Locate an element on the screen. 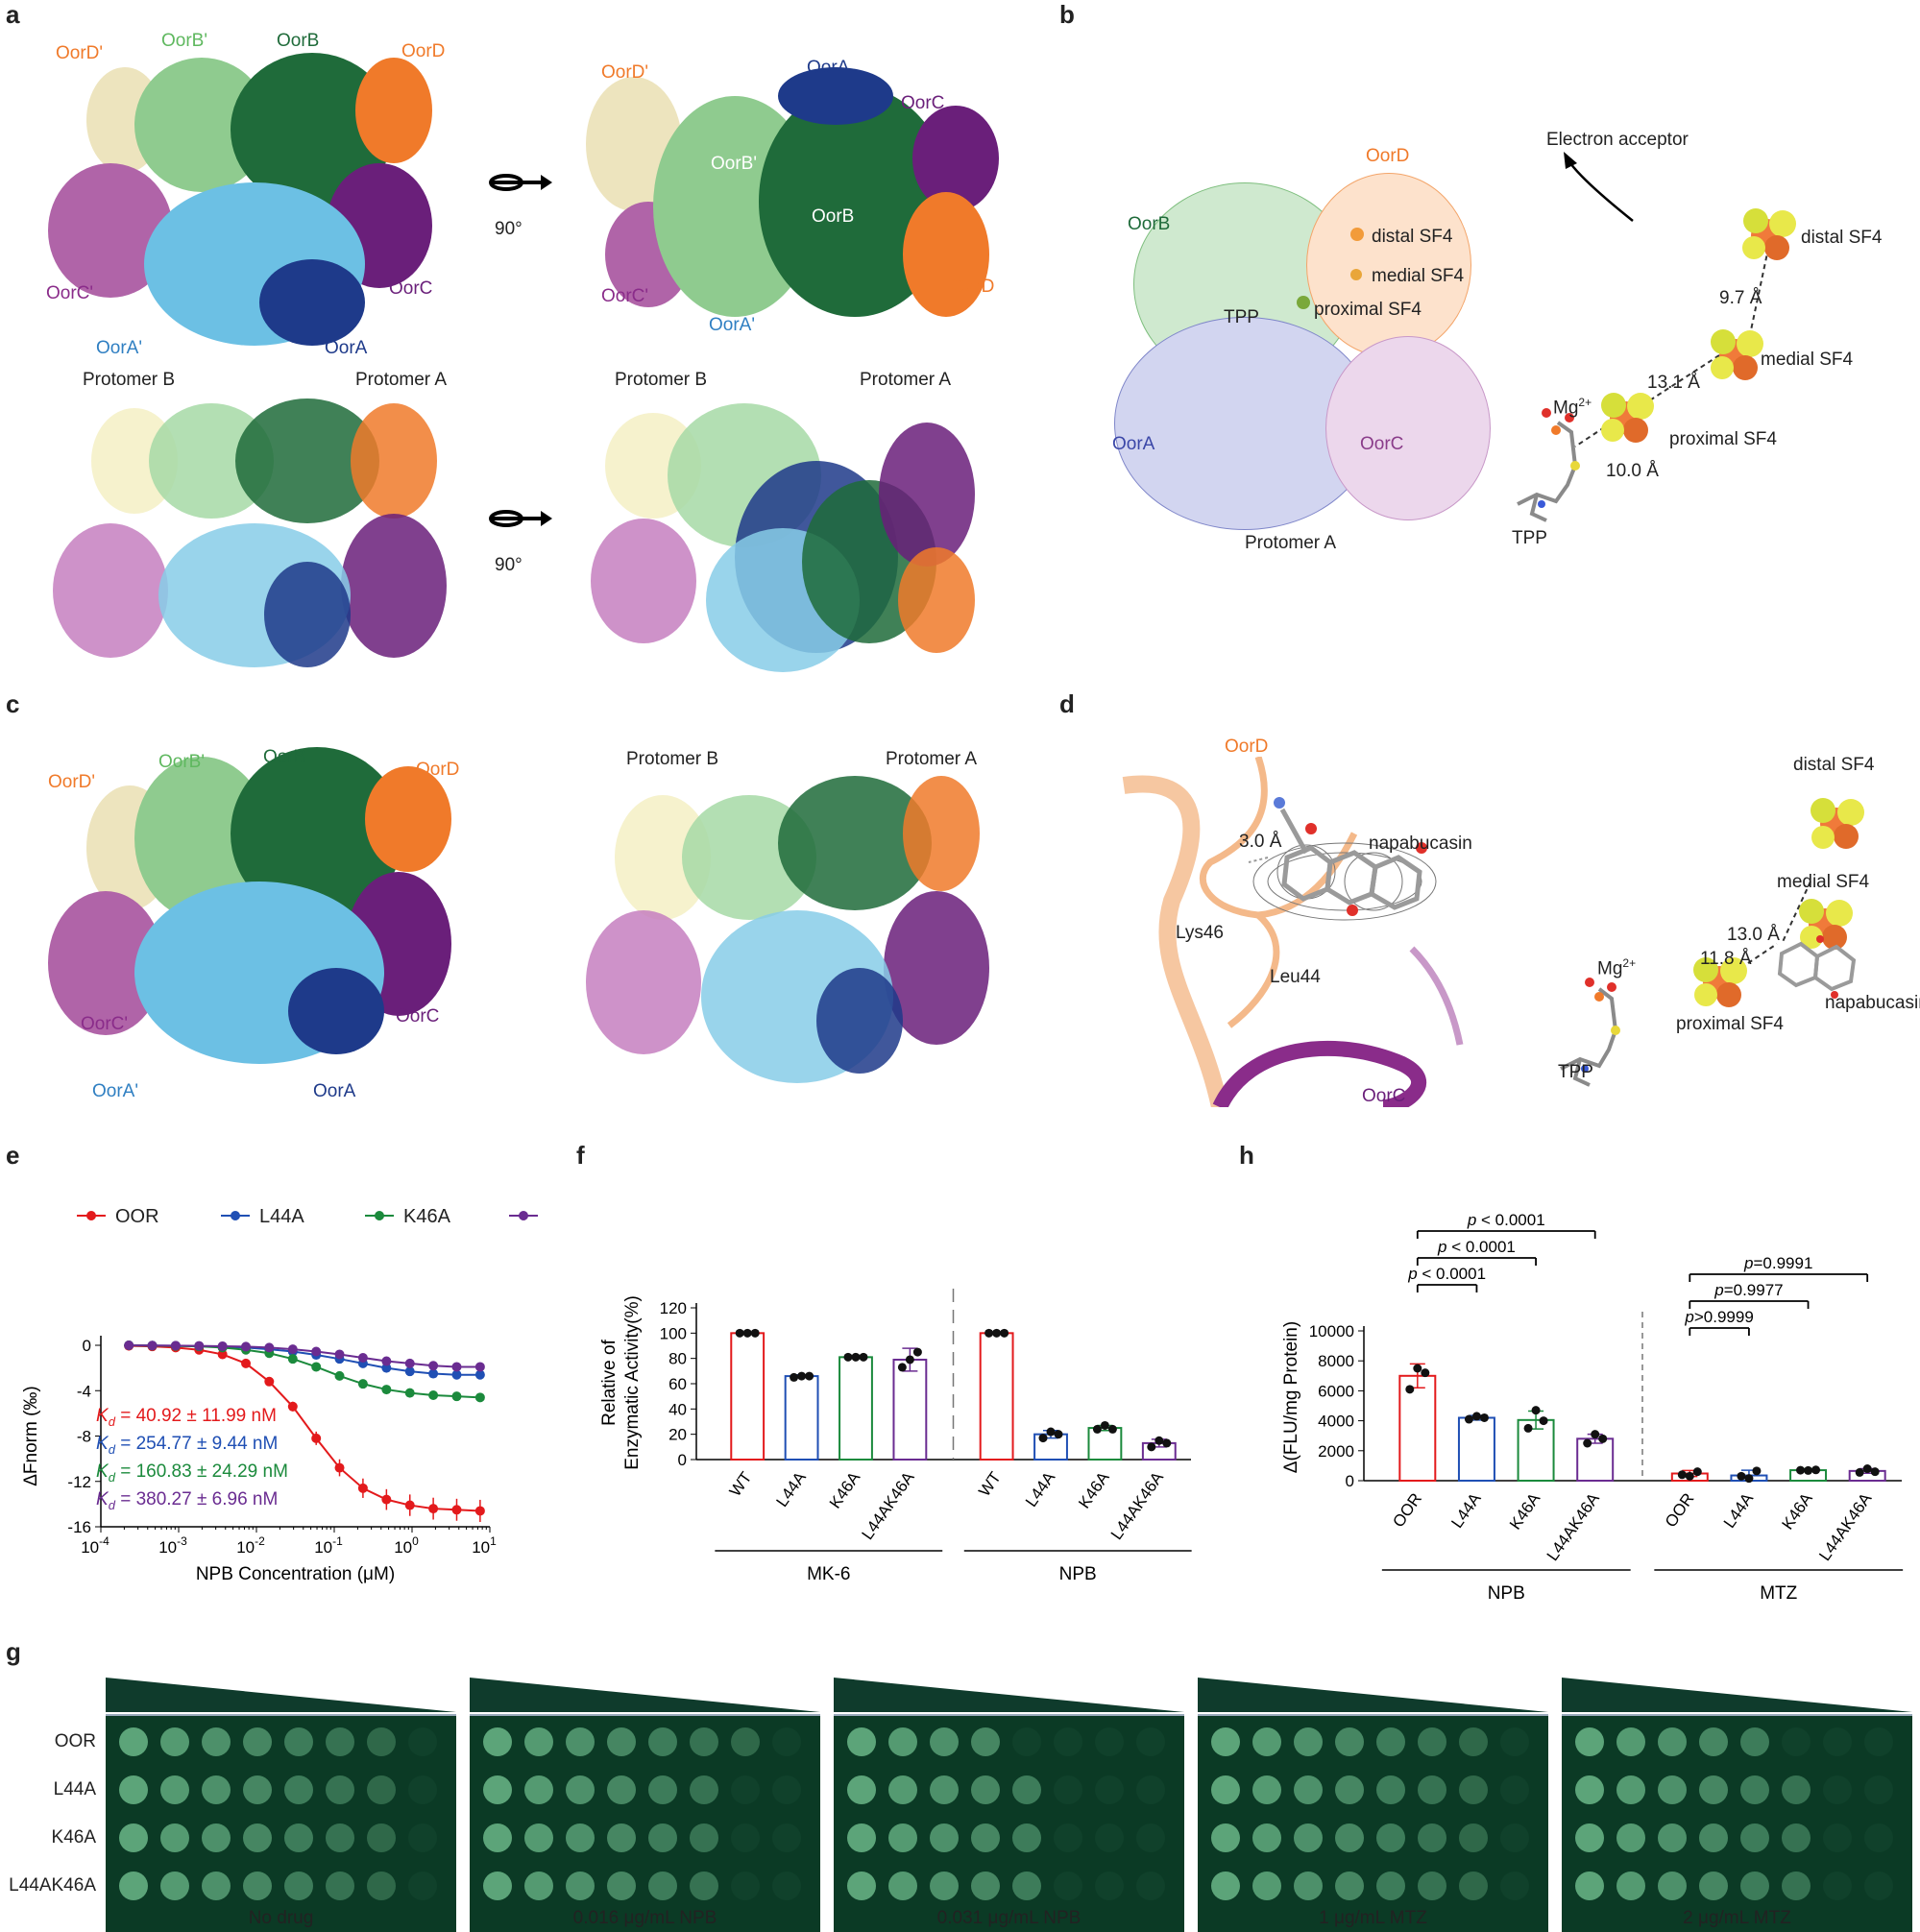  a-map-label-oorb-prime: OorB' is located at coordinates (184, 41).